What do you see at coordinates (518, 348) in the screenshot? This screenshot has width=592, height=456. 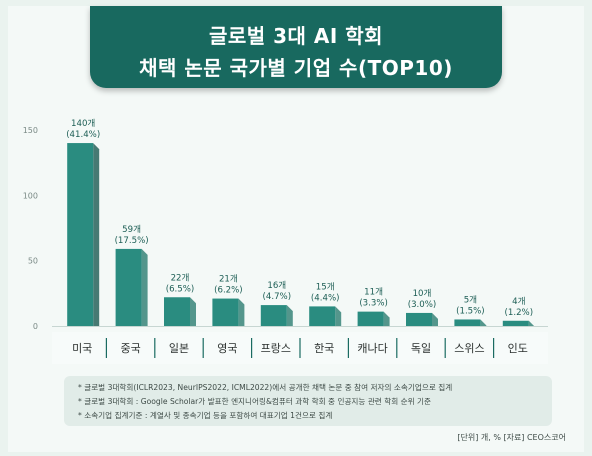 I see `x-tick-label: 인도` at bounding box center [518, 348].